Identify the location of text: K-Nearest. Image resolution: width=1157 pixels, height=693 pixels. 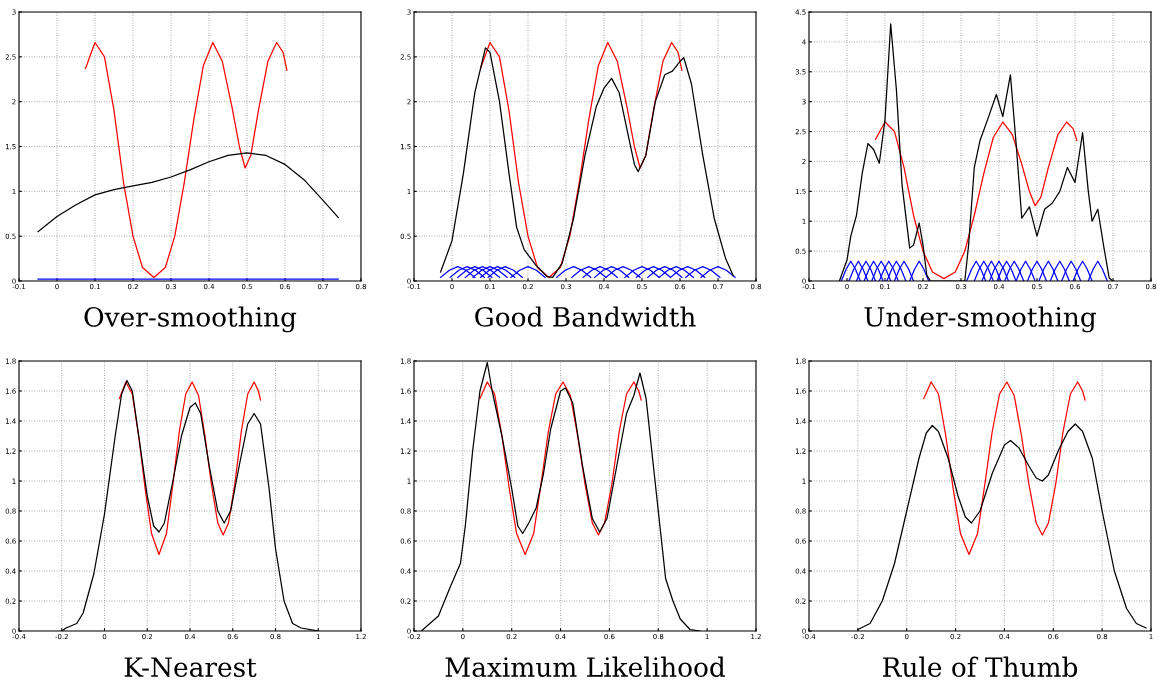
(190, 667).